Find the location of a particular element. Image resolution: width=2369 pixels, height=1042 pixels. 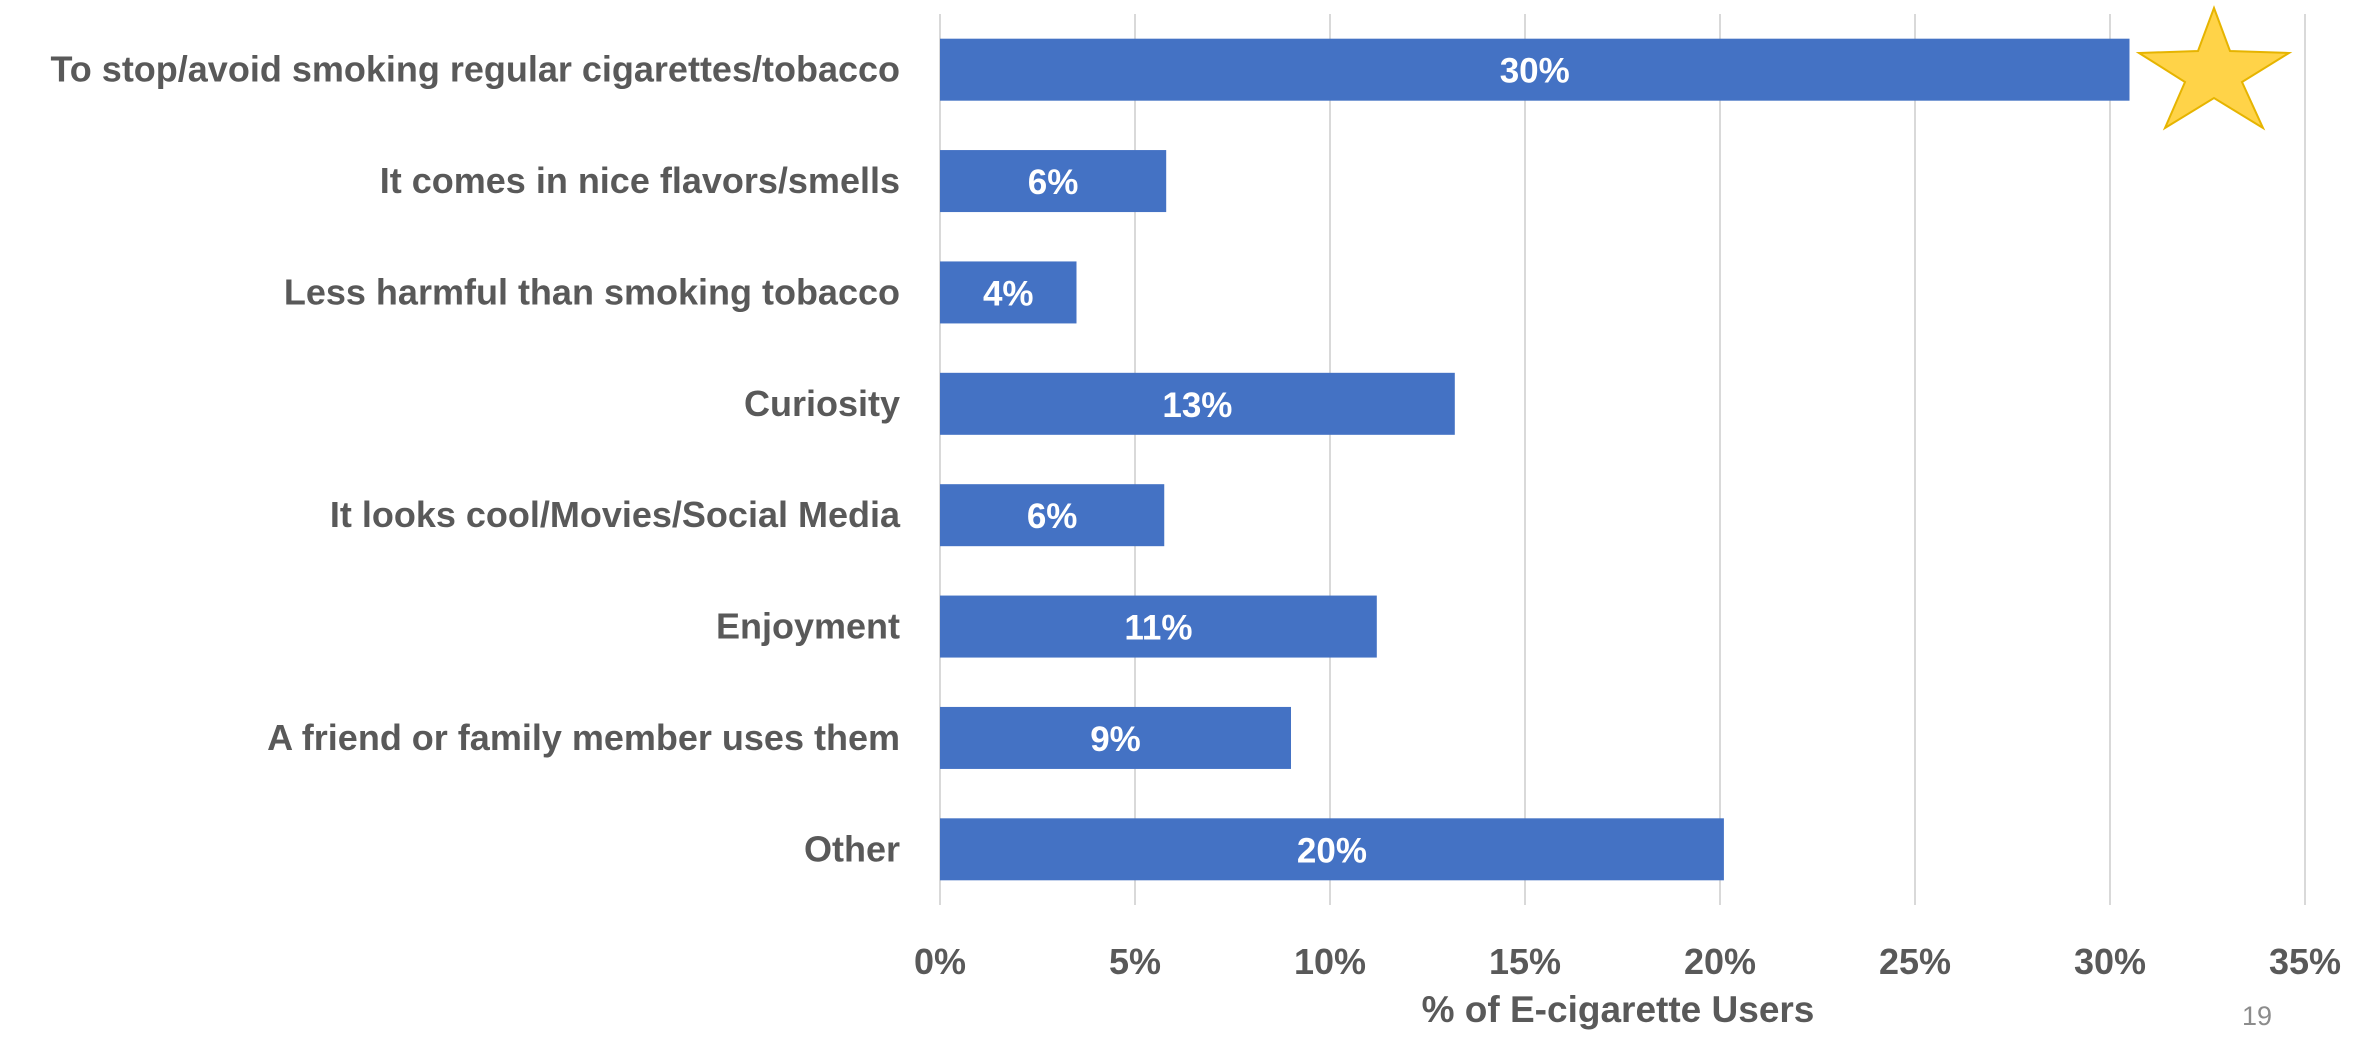

category-label: It comes in nice flavors/smells is located at coordinates (640, 180).